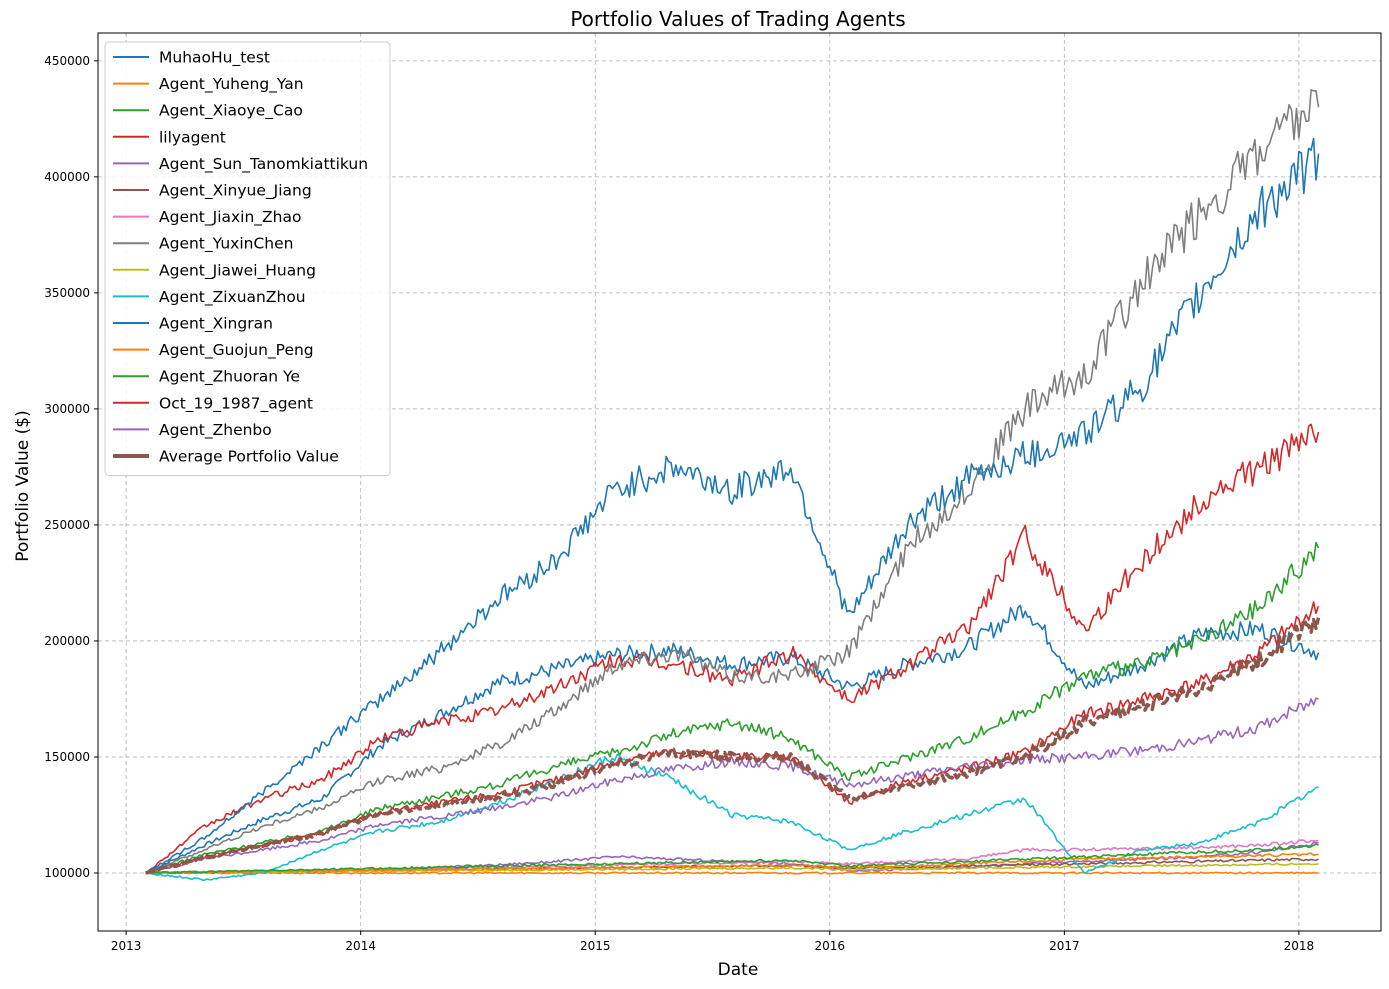 The height and width of the screenshot is (989, 1389). Describe the element at coordinates (235, 191) in the screenshot. I see `legend-label: Agent_Xinyue_Jiang` at that location.